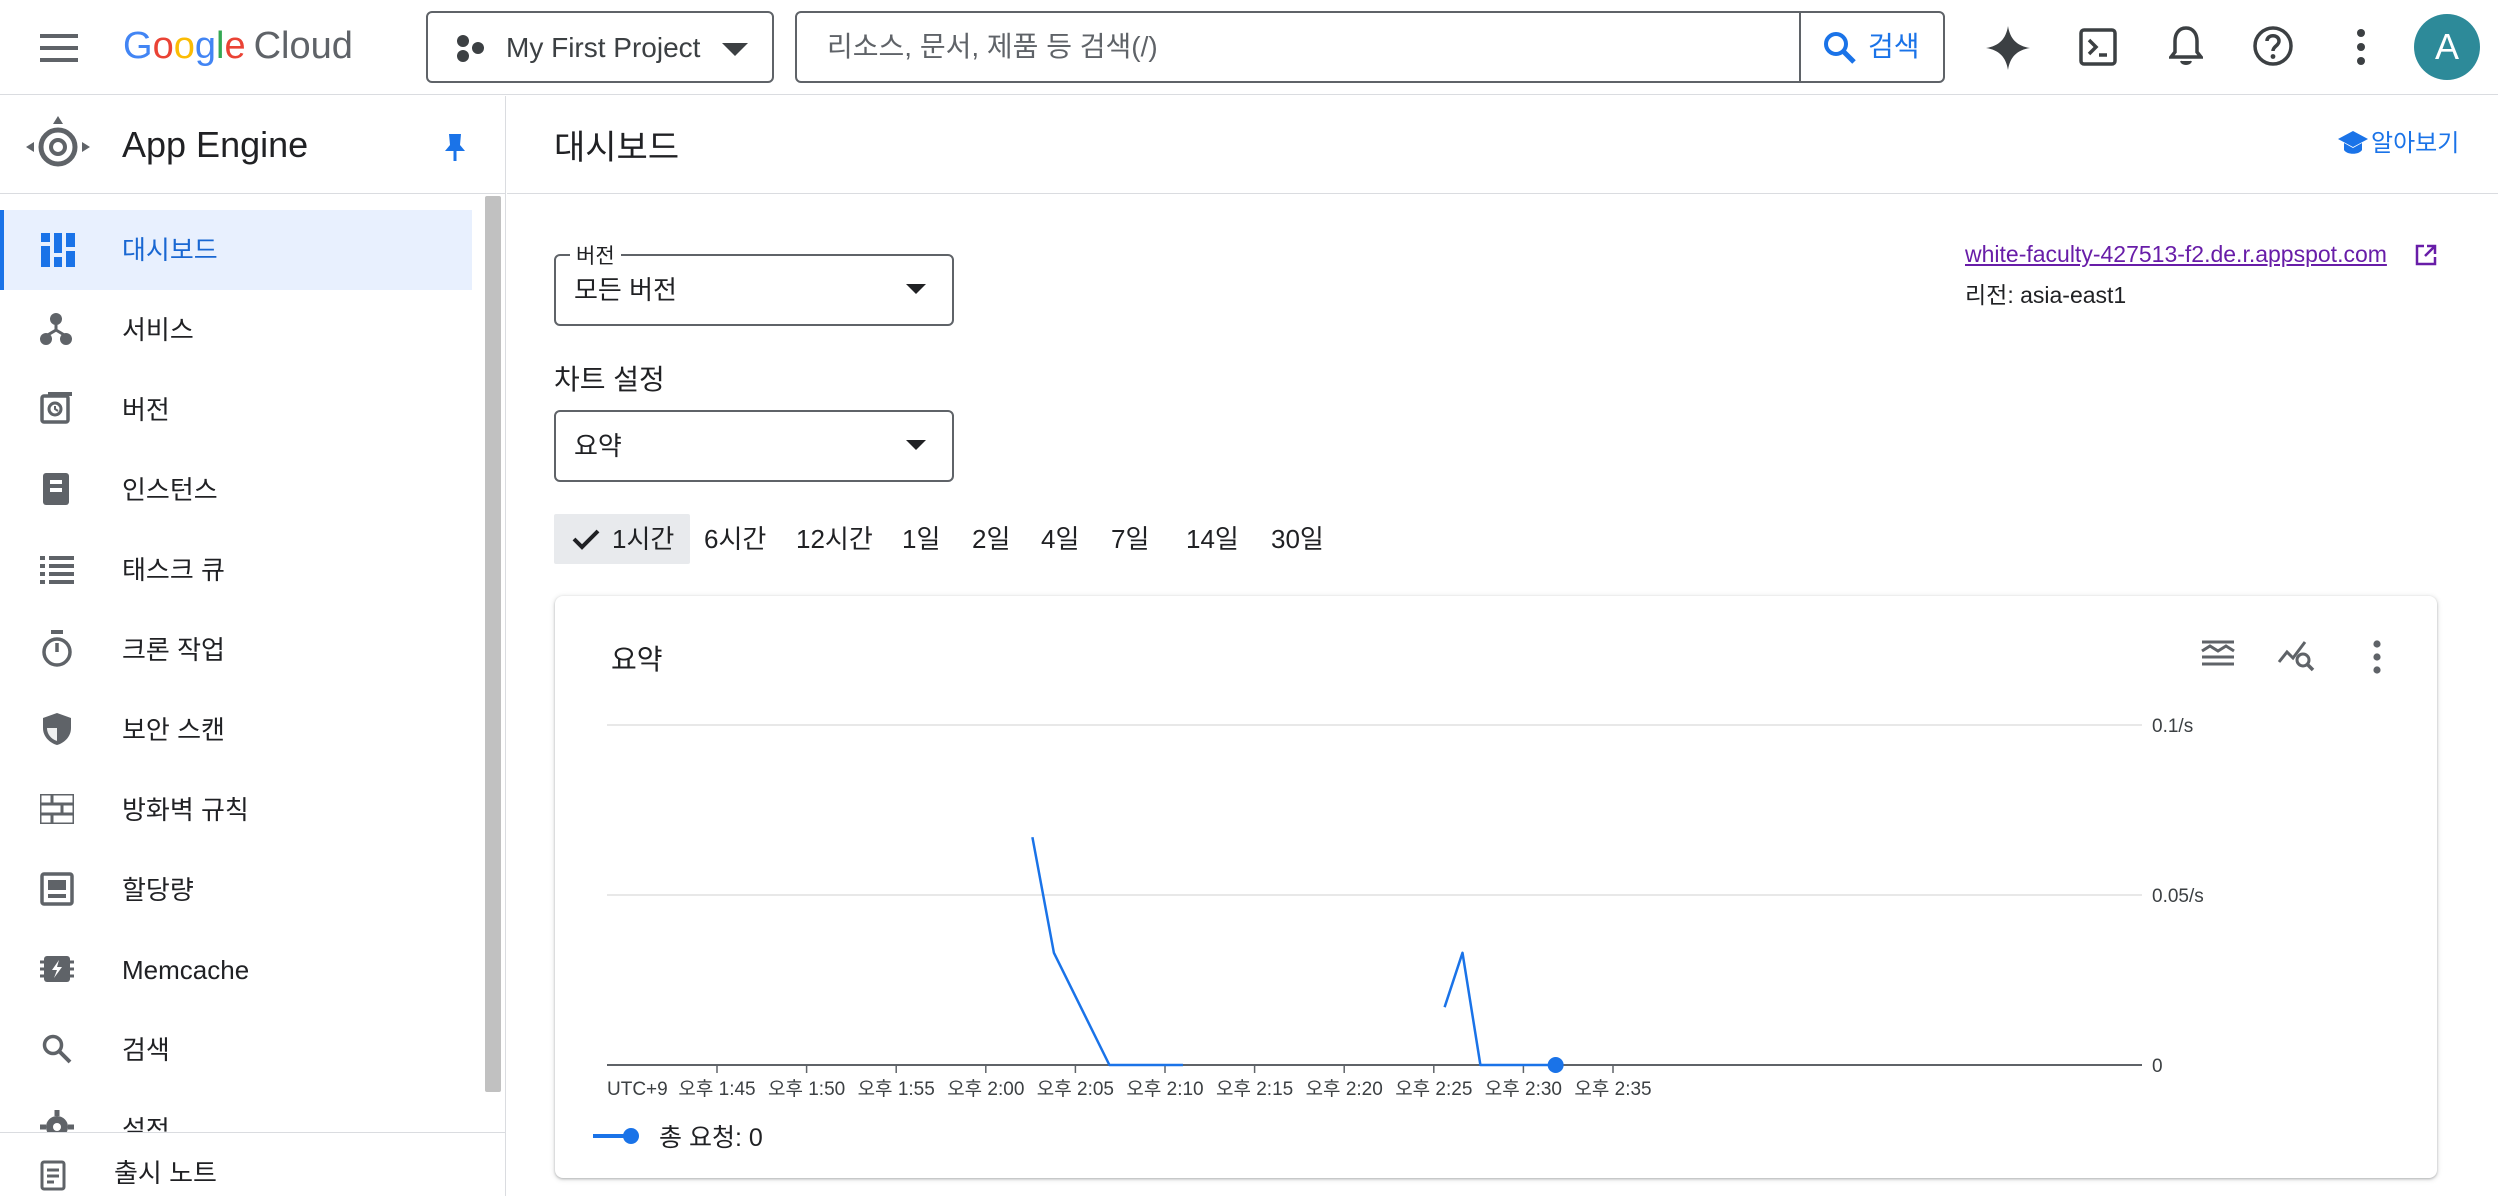  Describe the element at coordinates (2353, 142) in the screenshot. I see `school-icon` at that location.